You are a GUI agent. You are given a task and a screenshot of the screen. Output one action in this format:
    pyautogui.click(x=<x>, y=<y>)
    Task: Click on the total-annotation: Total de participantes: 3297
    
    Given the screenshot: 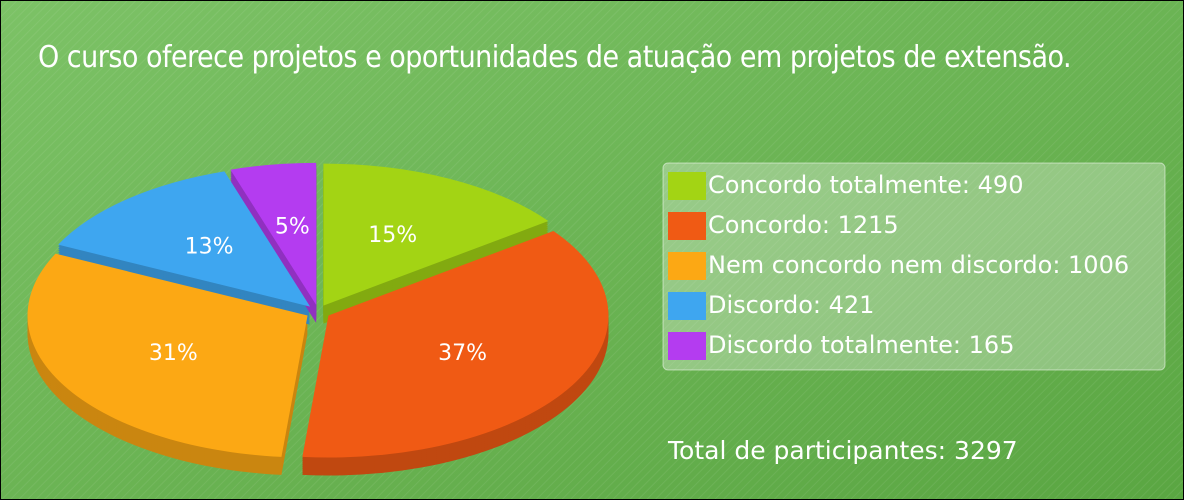 What is the action you would take?
    pyautogui.click(x=842, y=450)
    